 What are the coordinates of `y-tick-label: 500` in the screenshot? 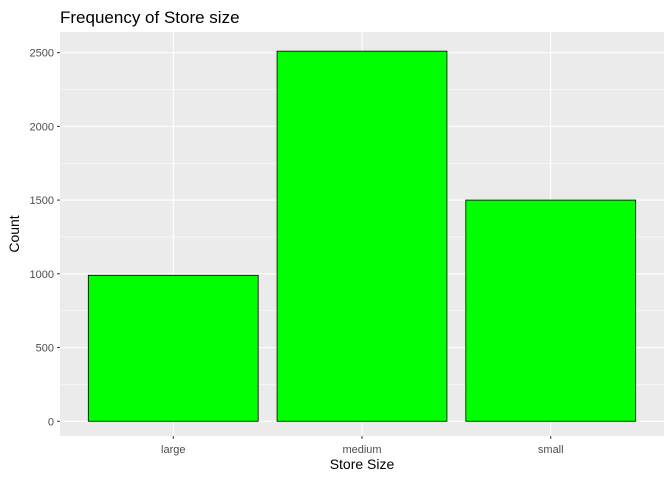 It's located at (45, 349).